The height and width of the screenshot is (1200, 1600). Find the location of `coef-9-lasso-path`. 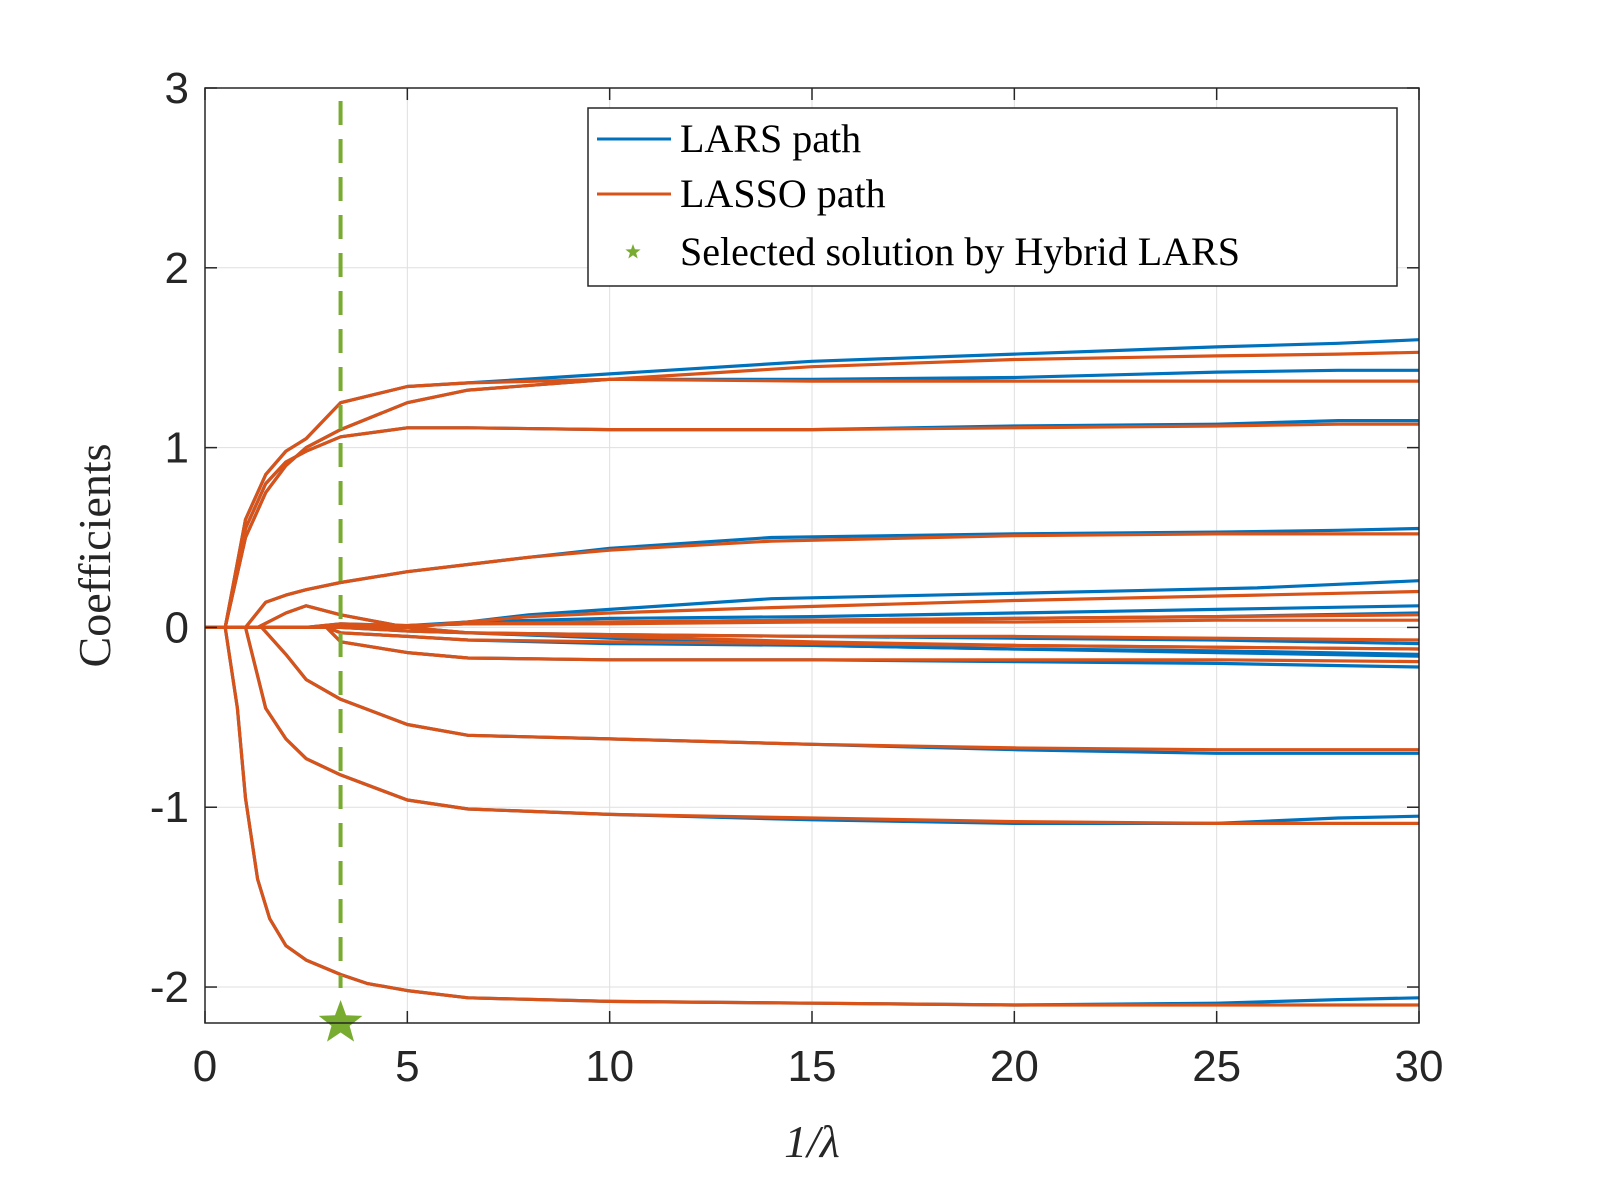

coef-9-lasso-path is located at coordinates (812, 644).